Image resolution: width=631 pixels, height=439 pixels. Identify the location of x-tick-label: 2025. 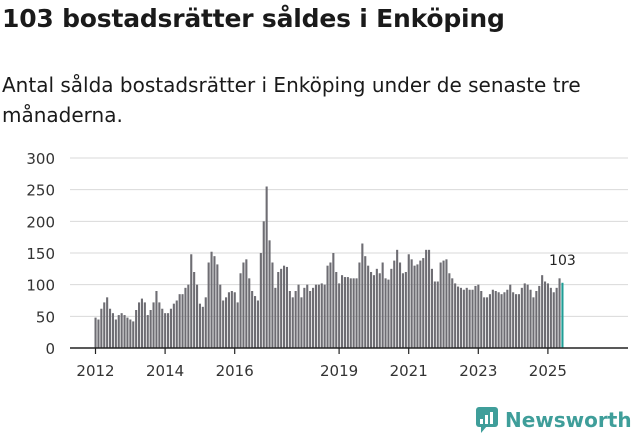
(548, 371).